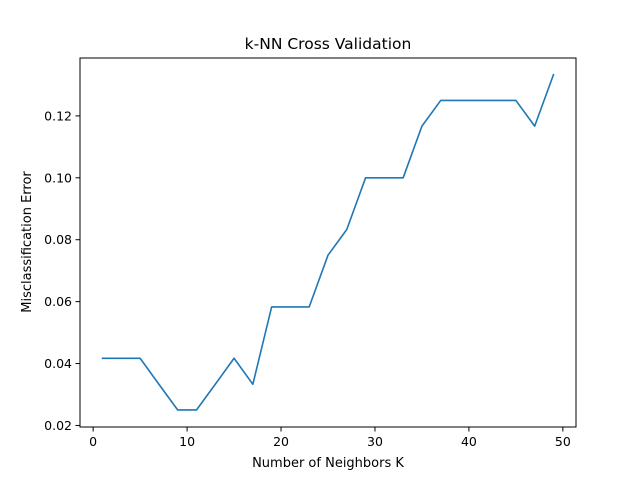 This screenshot has width=640, height=480. Describe the element at coordinates (328, 44) in the screenshot. I see `chart-title: k-NN Cross Validation` at that location.